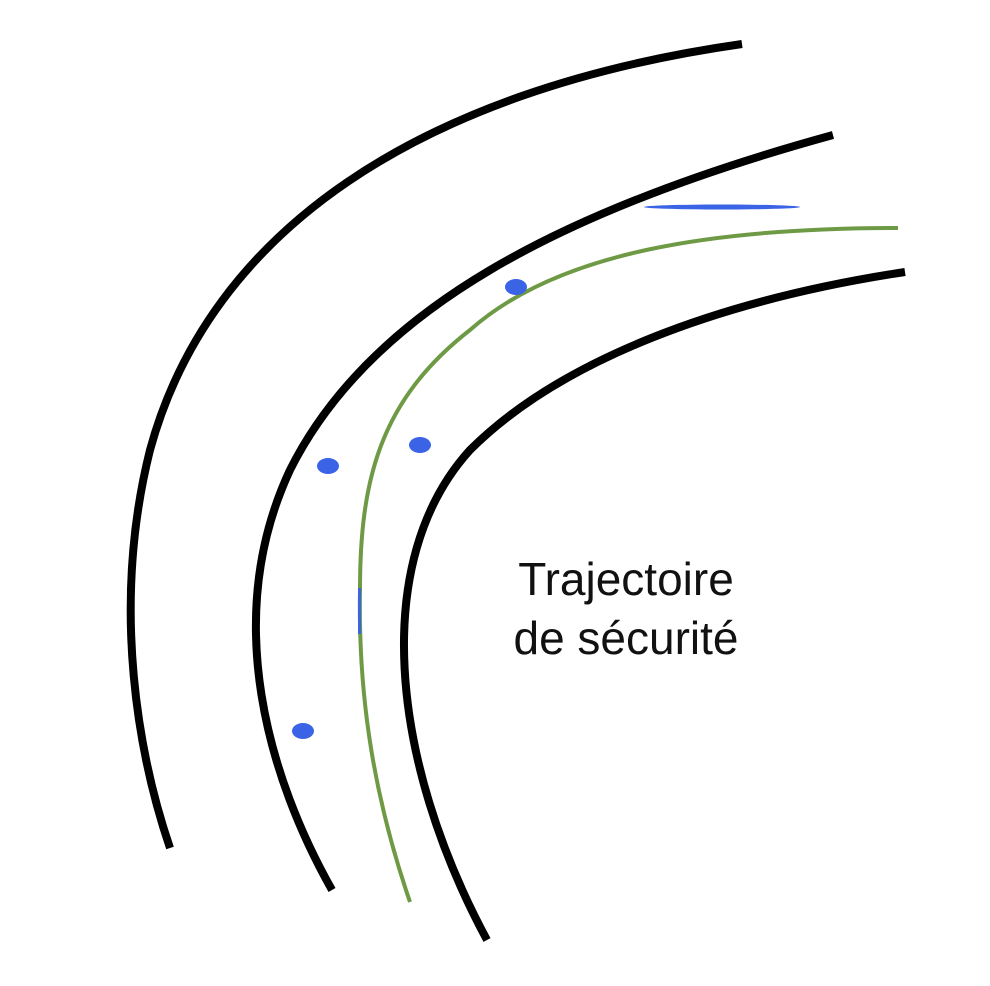 This screenshot has height=986, width=990. What do you see at coordinates (625, 638) in the screenshot?
I see `trajectory-label-line2: de sécurité` at bounding box center [625, 638].